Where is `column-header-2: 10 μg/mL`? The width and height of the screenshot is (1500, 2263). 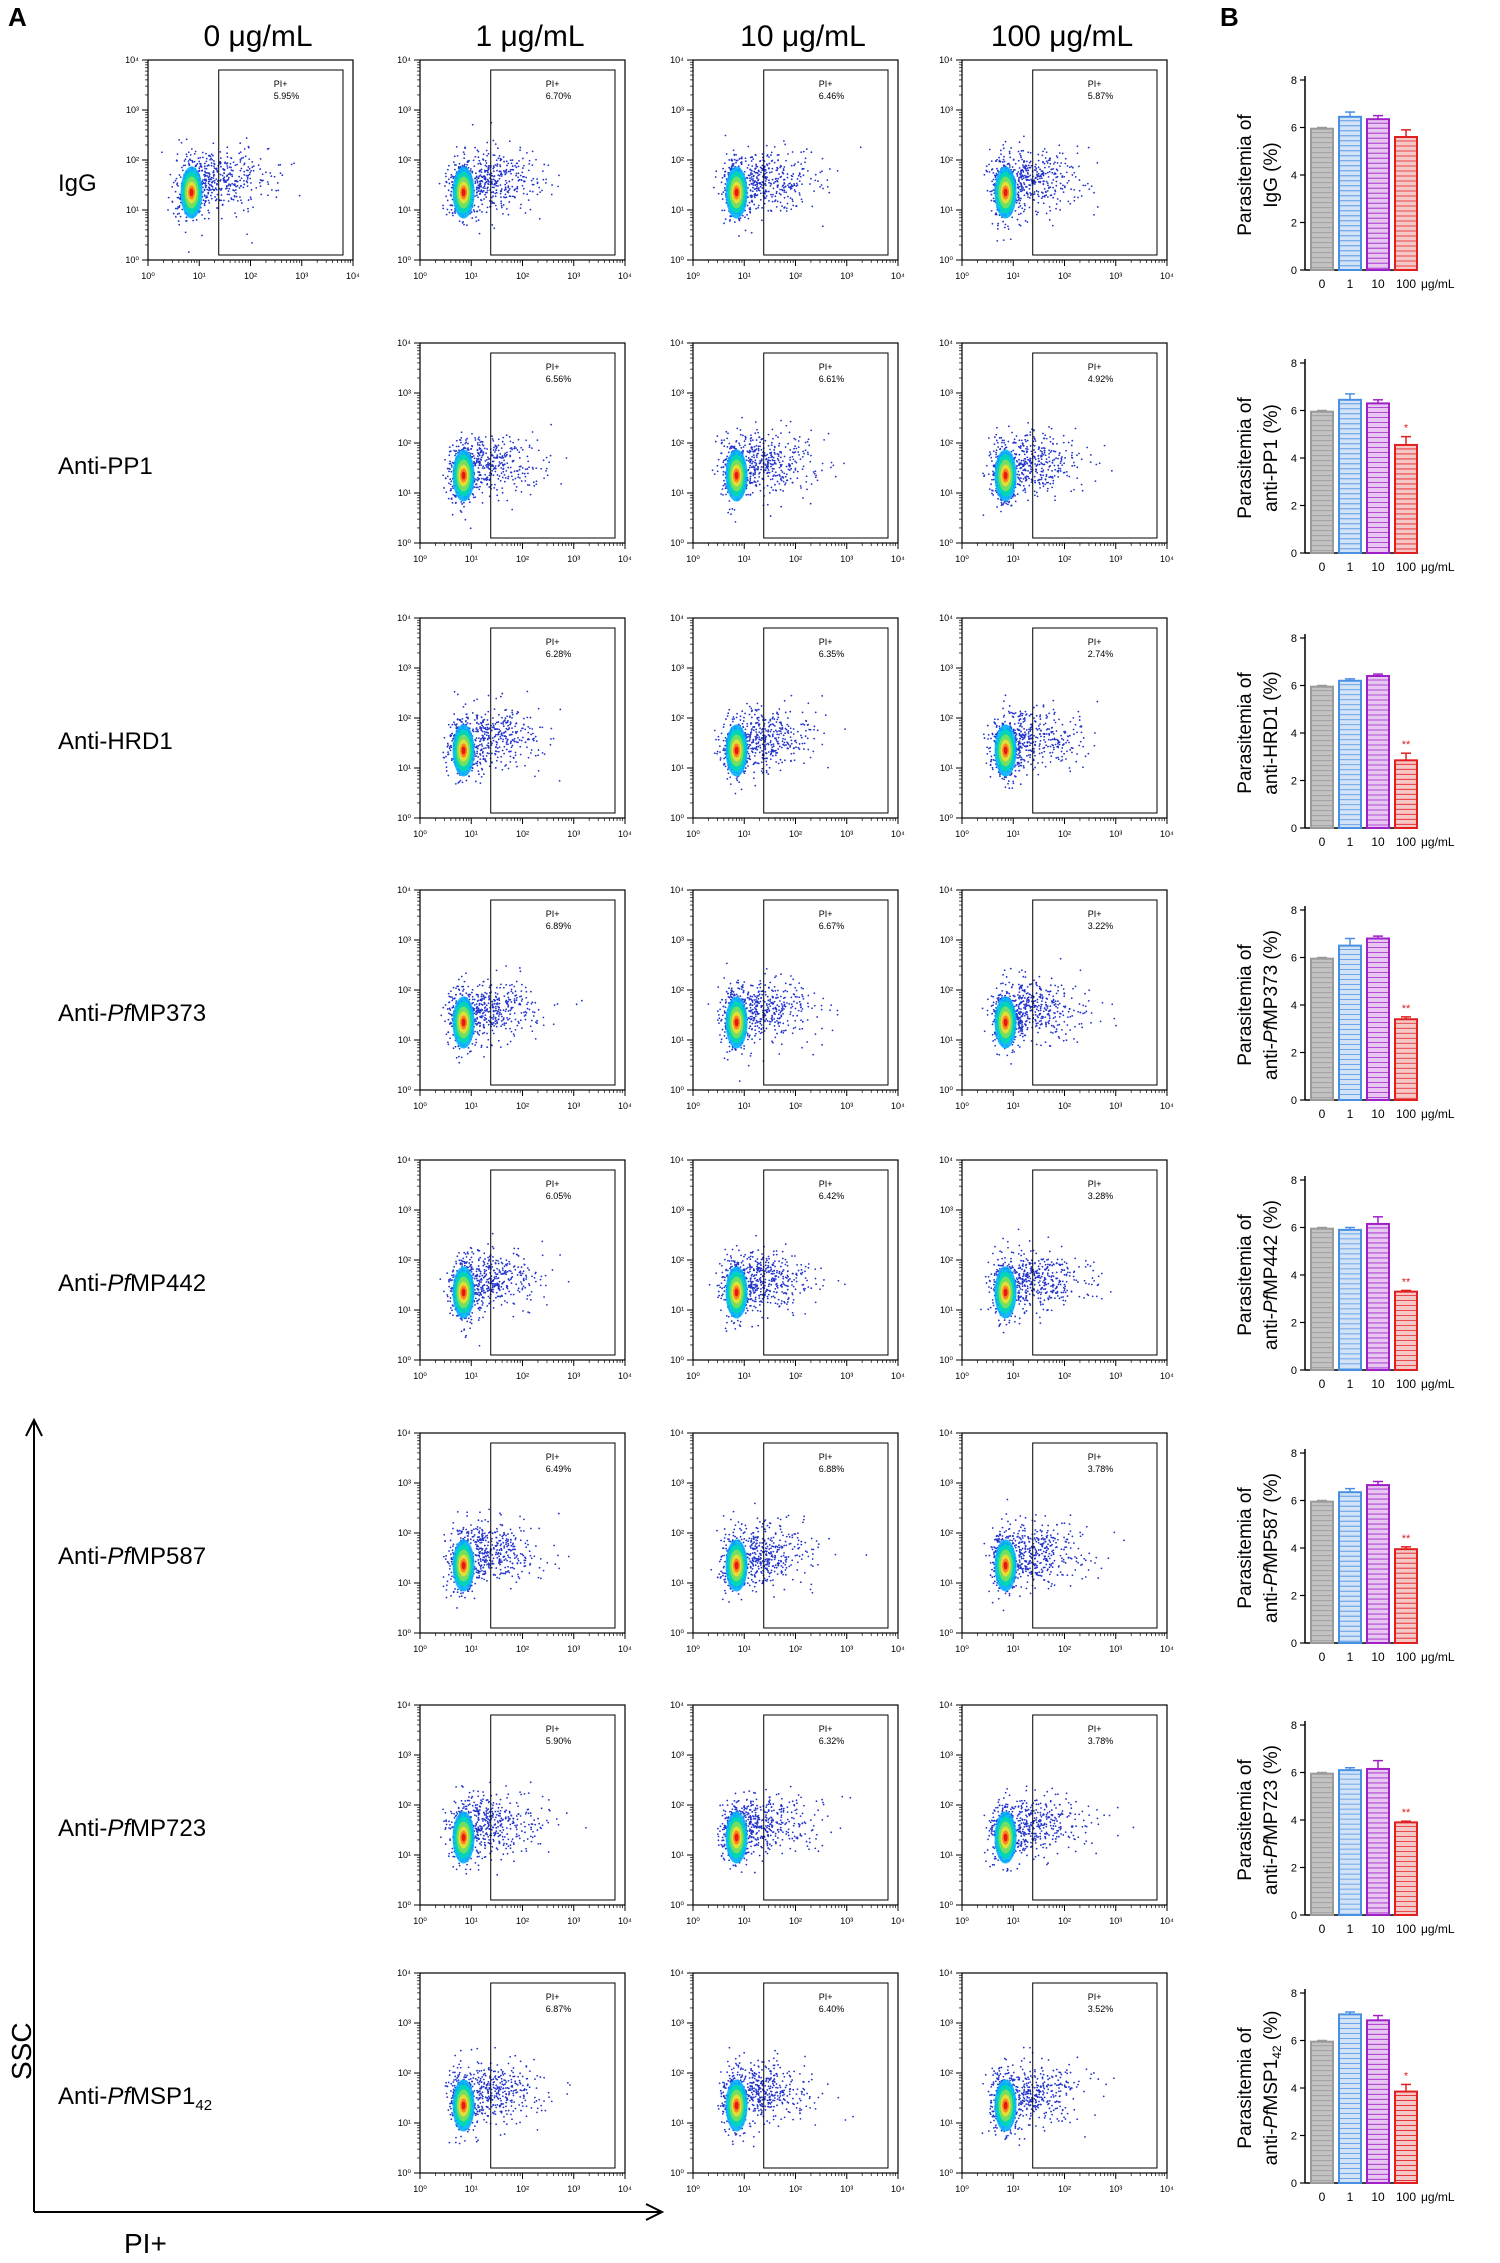 column-header-2: 10 μg/mL is located at coordinates (803, 37).